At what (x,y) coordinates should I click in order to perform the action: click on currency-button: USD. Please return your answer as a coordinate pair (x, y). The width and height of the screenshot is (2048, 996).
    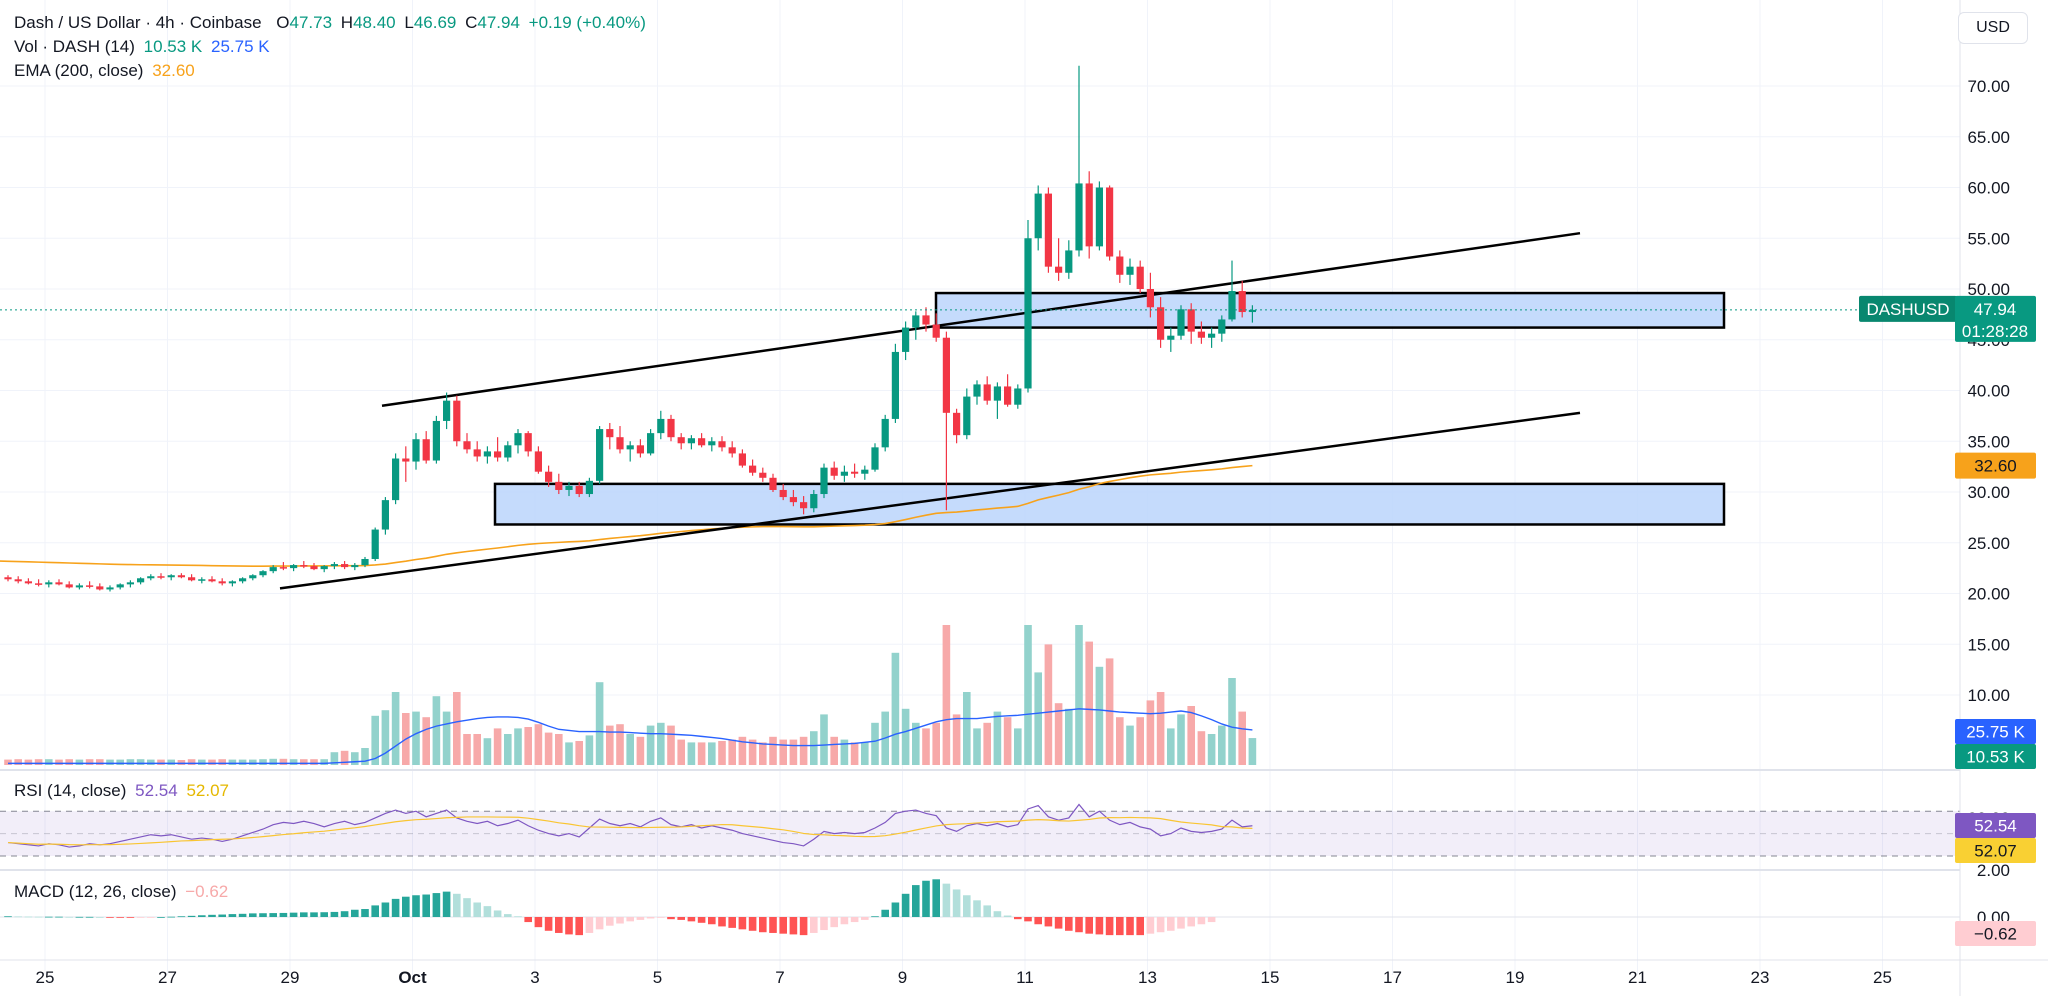
    Looking at the image, I should click on (1993, 28).